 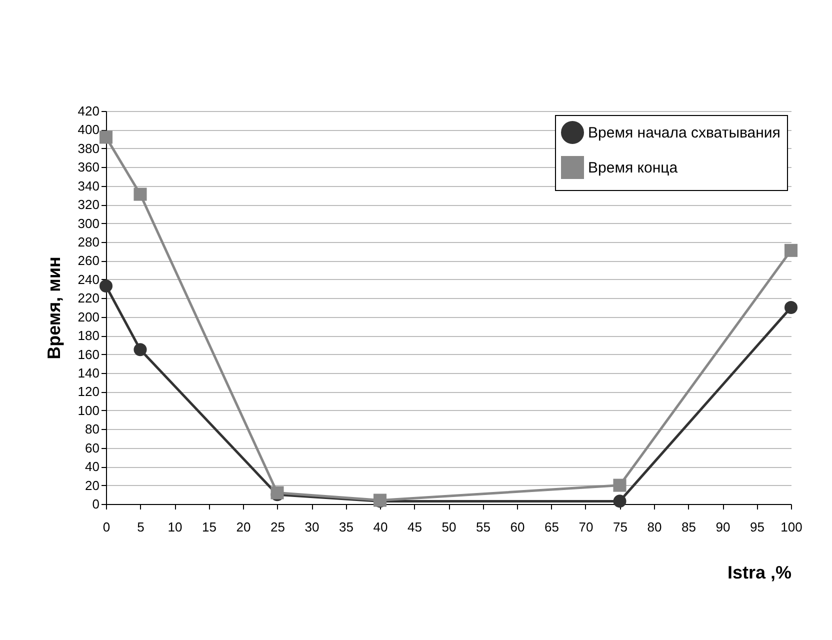 What do you see at coordinates (89, 279) in the screenshot?
I see `y-tick-label: 240` at bounding box center [89, 279].